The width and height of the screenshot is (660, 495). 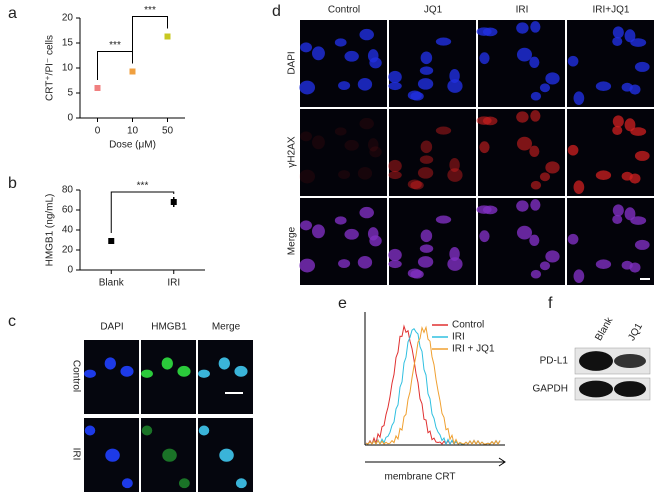 What do you see at coordinates (68, 68) in the screenshot?
I see `y-tick-label: 10` at bounding box center [68, 68].